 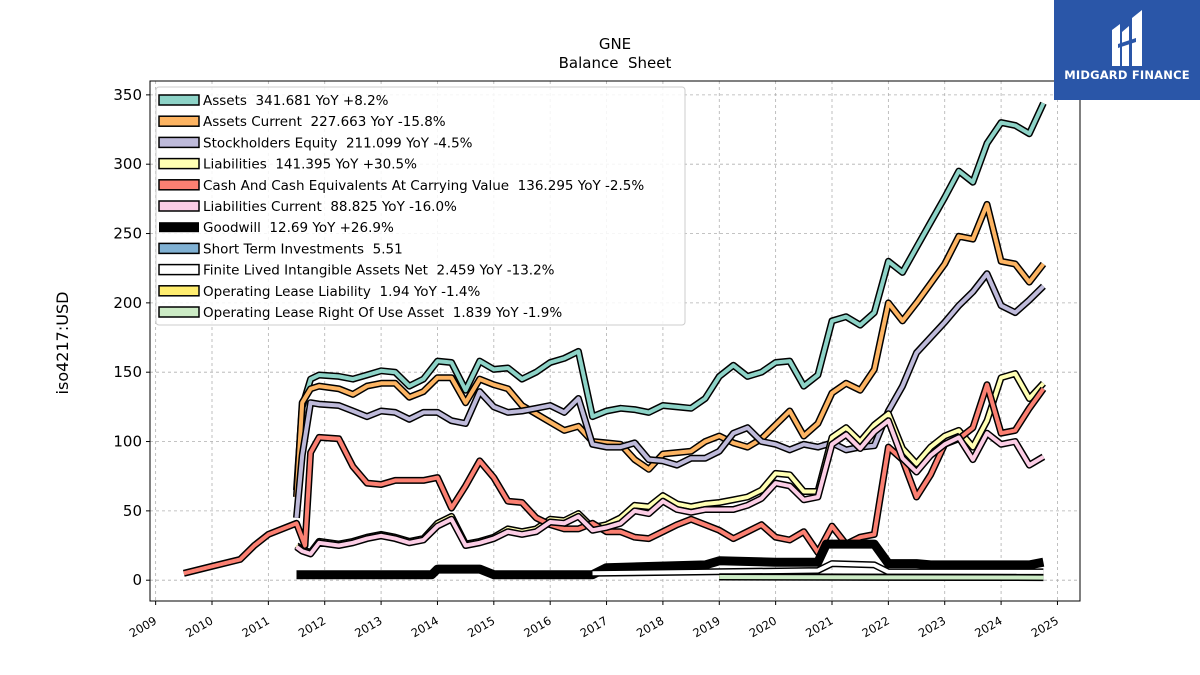 I want to click on legend-item: Operating Lease Liability 1.94 YoY -1.4%, so click(x=319, y=292).